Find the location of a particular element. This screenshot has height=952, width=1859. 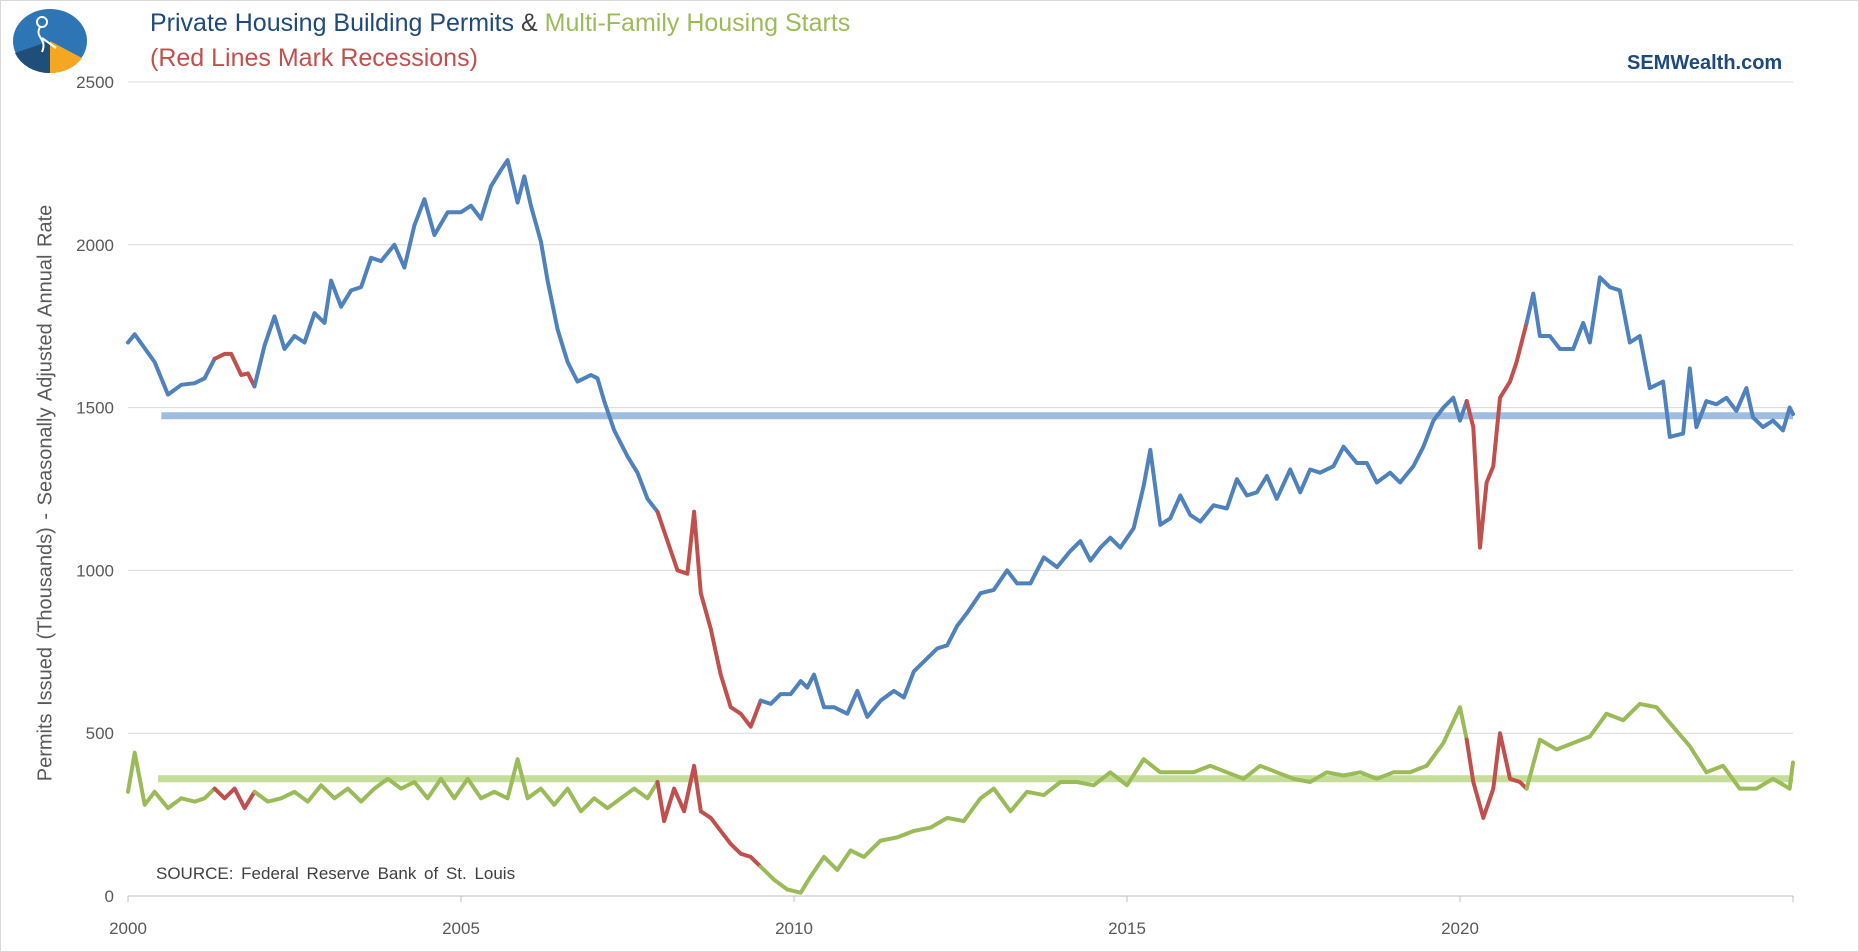

y-tick-label: 0 is located at coordinates (109, 896).